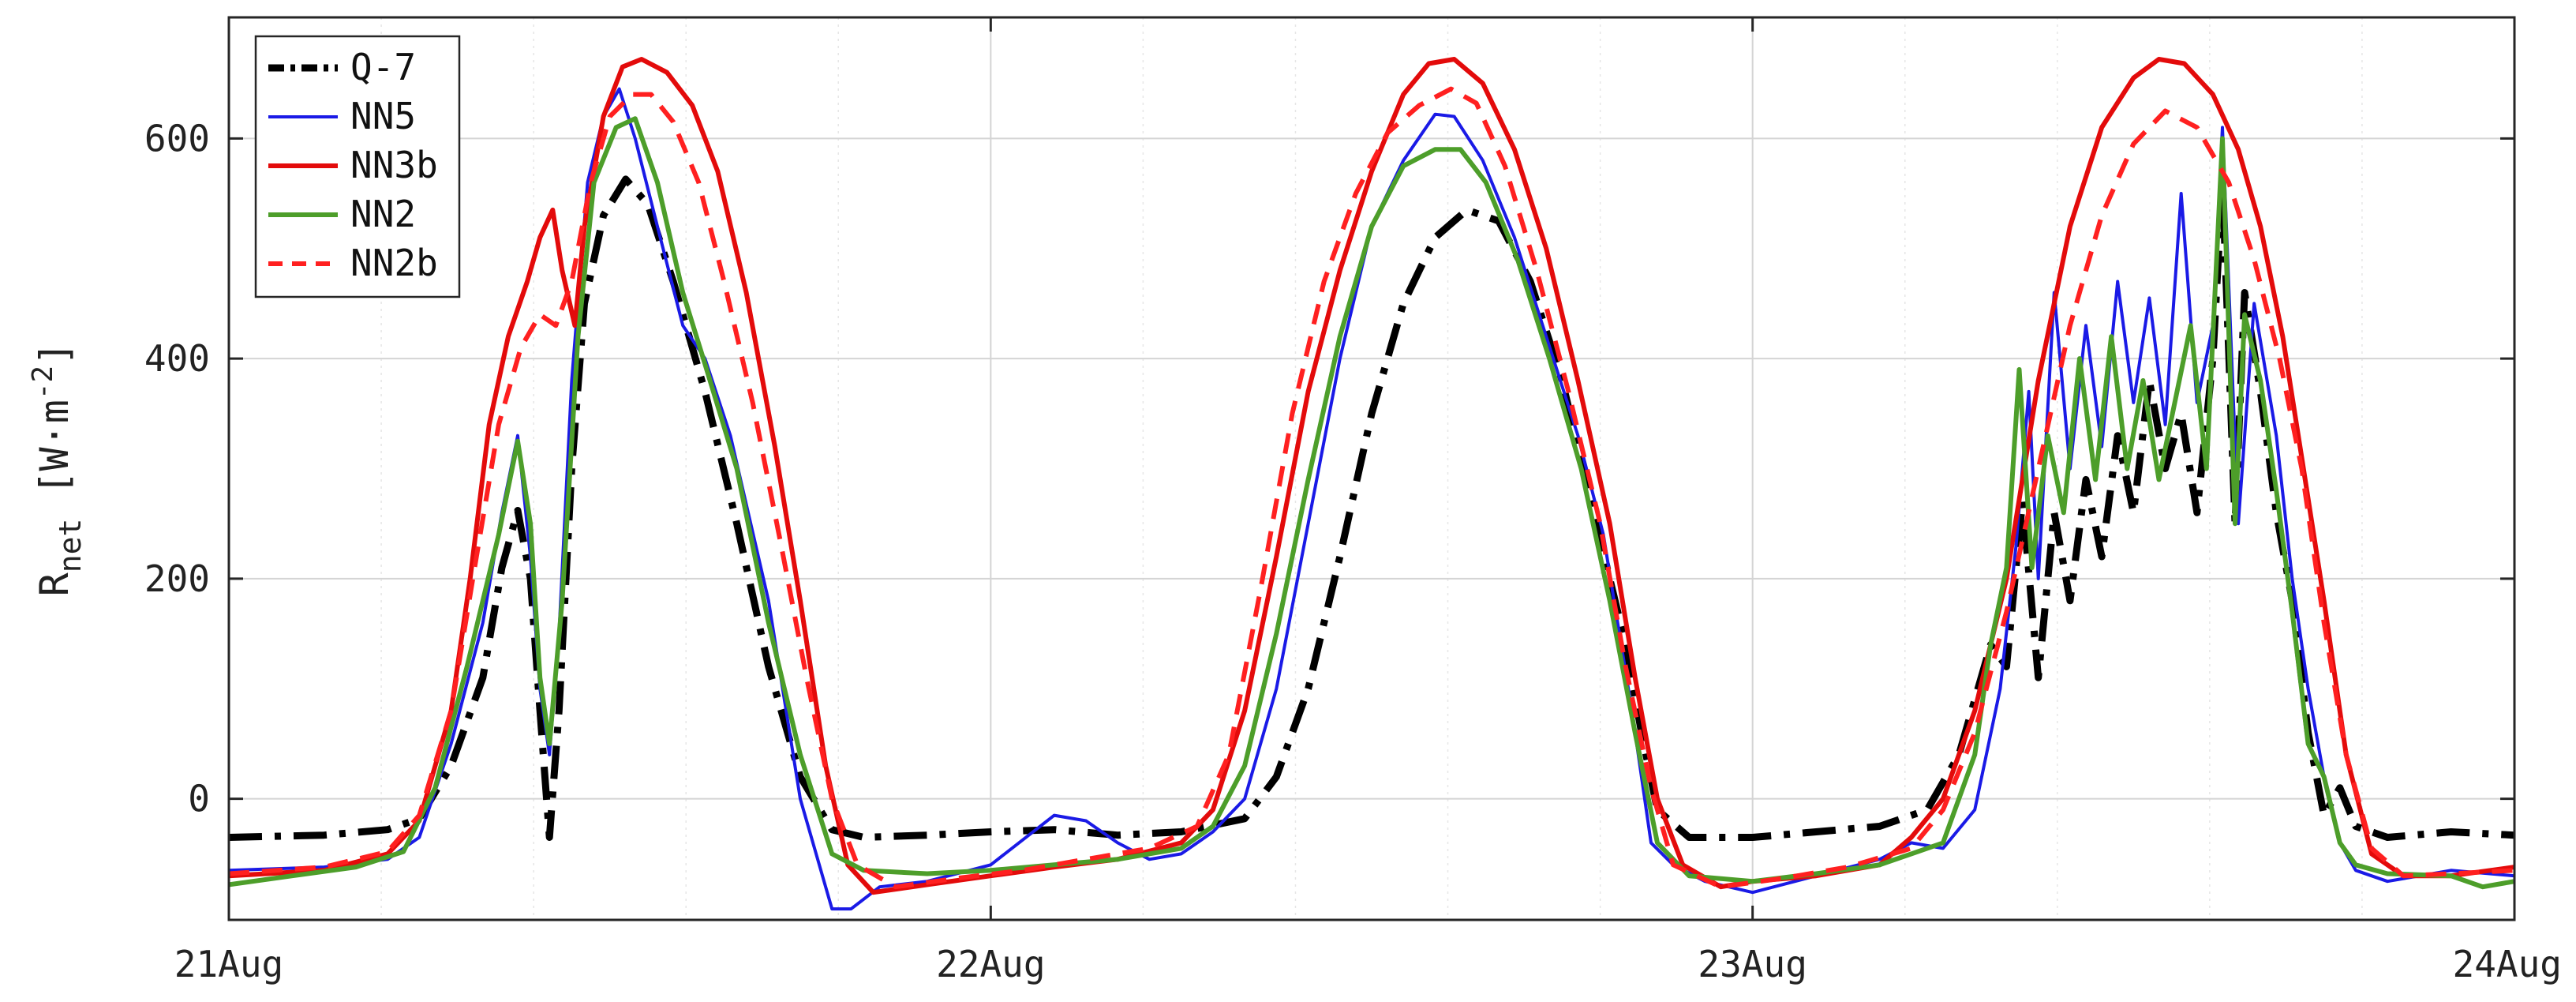 The width and height of the screenshot is (2576, 1002). What do you see at coordinates (990, 964) in the screenshot?
I see `x-tick-label: 22Aug` at bounding box center [990, 964].